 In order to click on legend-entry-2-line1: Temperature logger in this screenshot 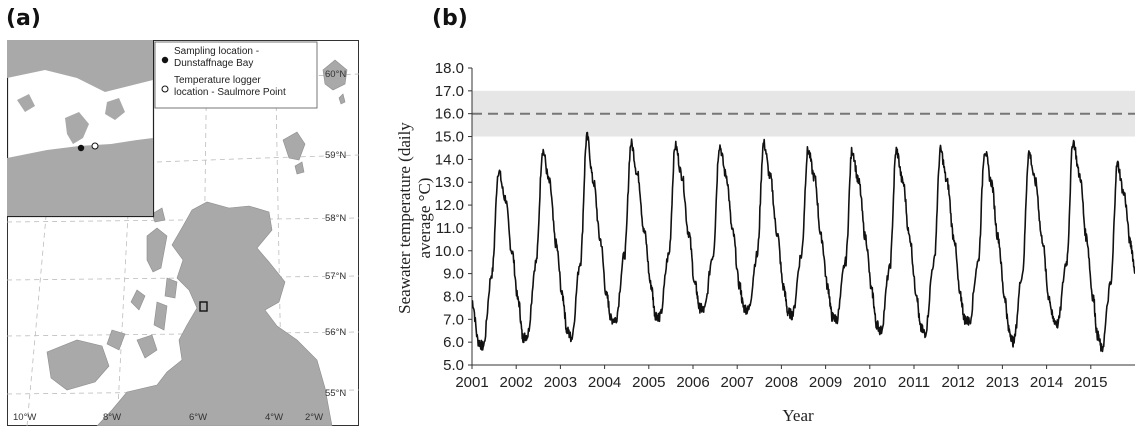, I will do `click(217, 80)`.